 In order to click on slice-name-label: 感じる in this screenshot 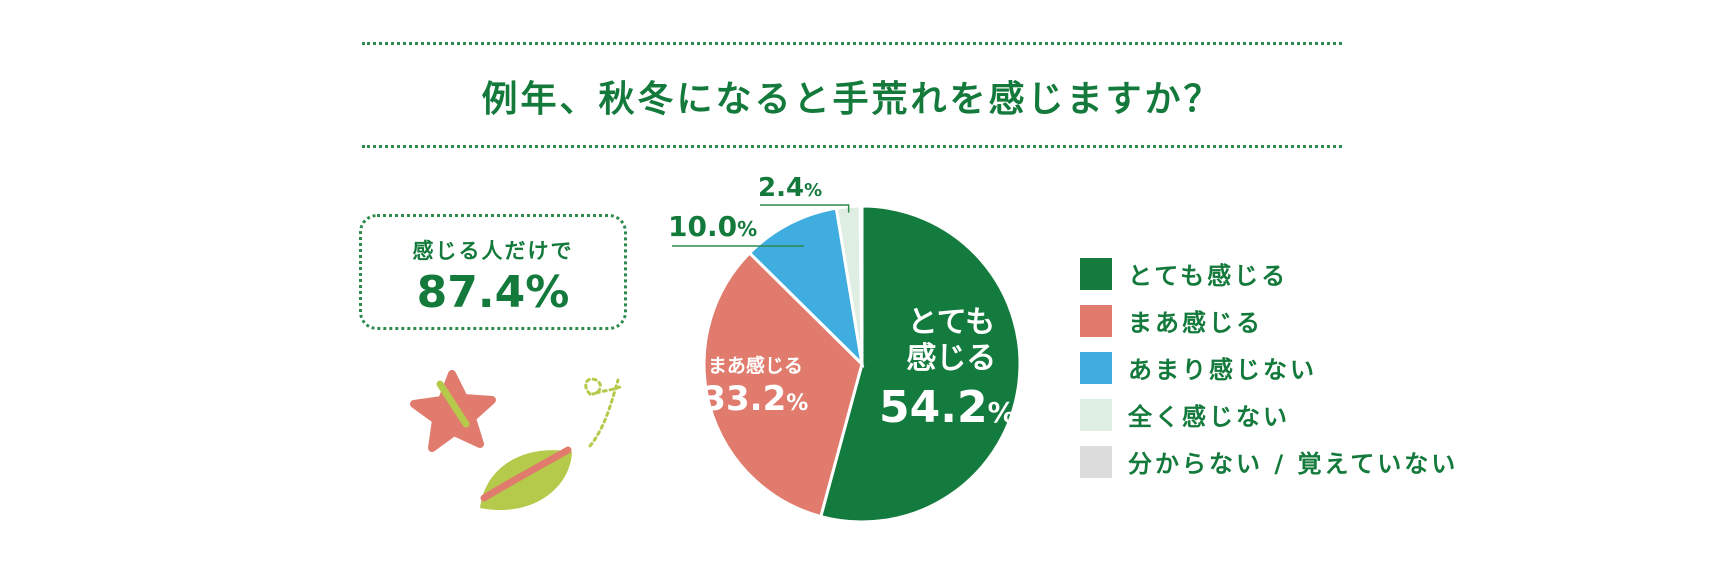, I will do `click(951, 358)`.